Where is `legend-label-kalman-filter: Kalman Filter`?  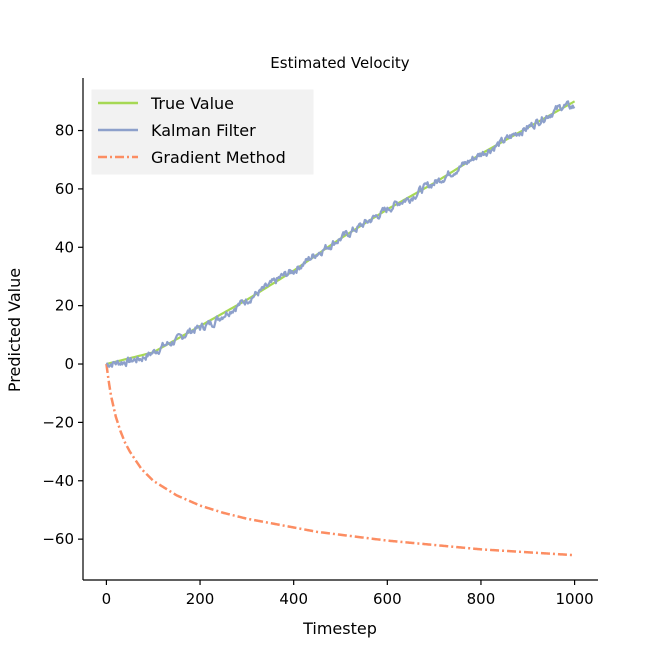 legend-label-kalman-filter: Kalman Filter is located at coordinates (203, 130).